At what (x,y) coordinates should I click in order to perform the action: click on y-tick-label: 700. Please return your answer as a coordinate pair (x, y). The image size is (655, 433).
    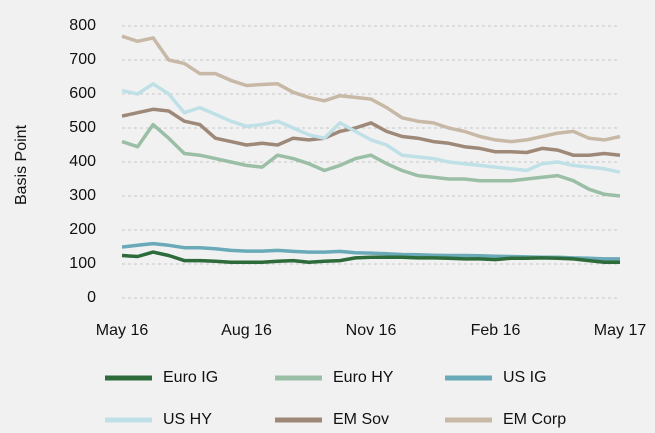
    Looking at the image, I should click on (82, 59).